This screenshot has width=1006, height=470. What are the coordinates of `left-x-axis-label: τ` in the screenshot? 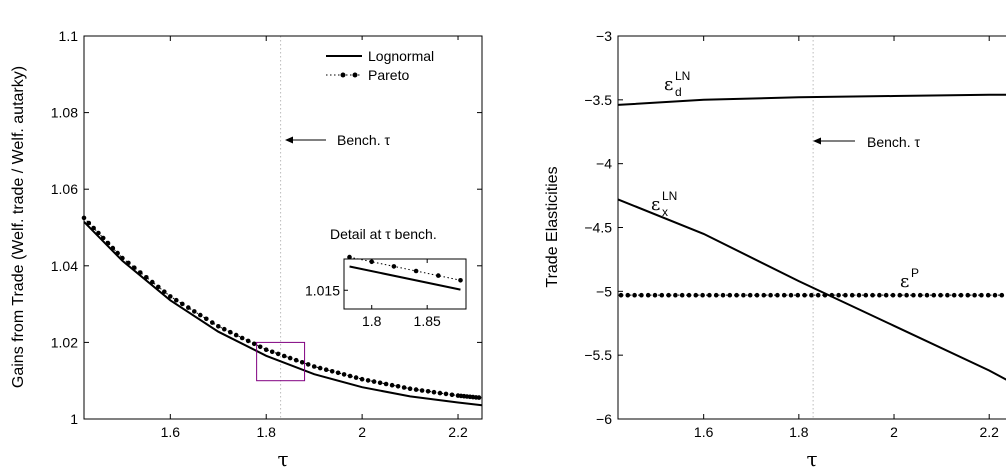 It's located at (282, 458).